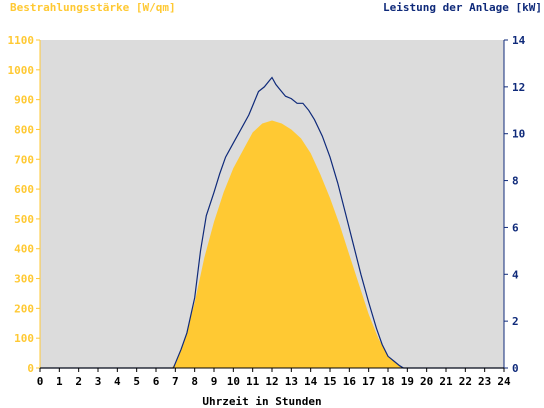 This screenshot has height=408, width=544. Describe the element at coordinates (24, 219) in the screenshot. I see `left-tick-label: 500` at that location.